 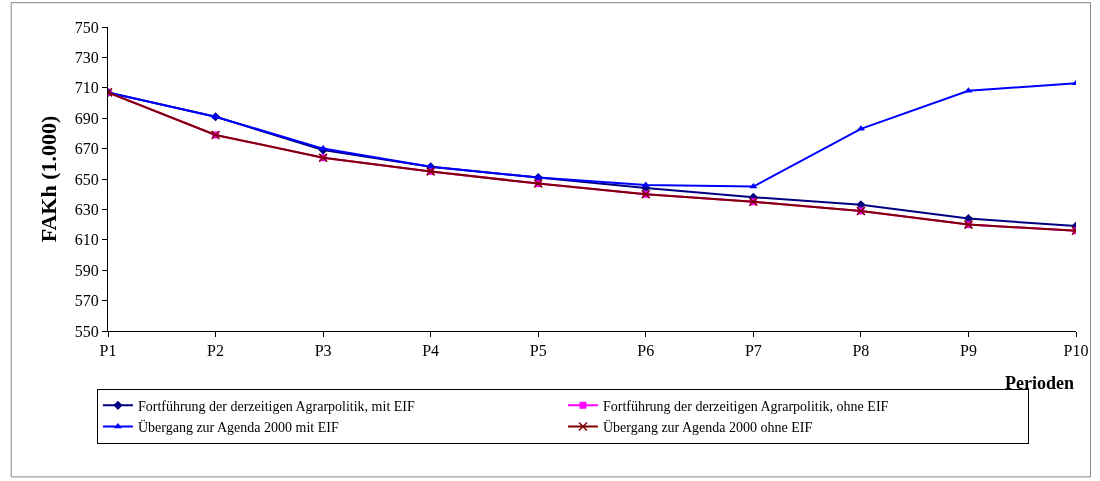 What do you see at coordinates (86, 27) in the screenshot?
I see `y-tick-label: 750` at bounding box center [86, 27].